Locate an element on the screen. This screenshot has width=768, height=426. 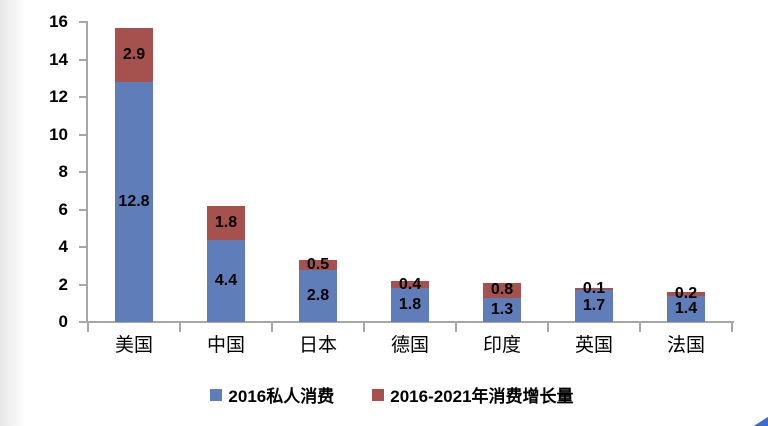
category-label: 德国 is located at coordinates (409, 345).